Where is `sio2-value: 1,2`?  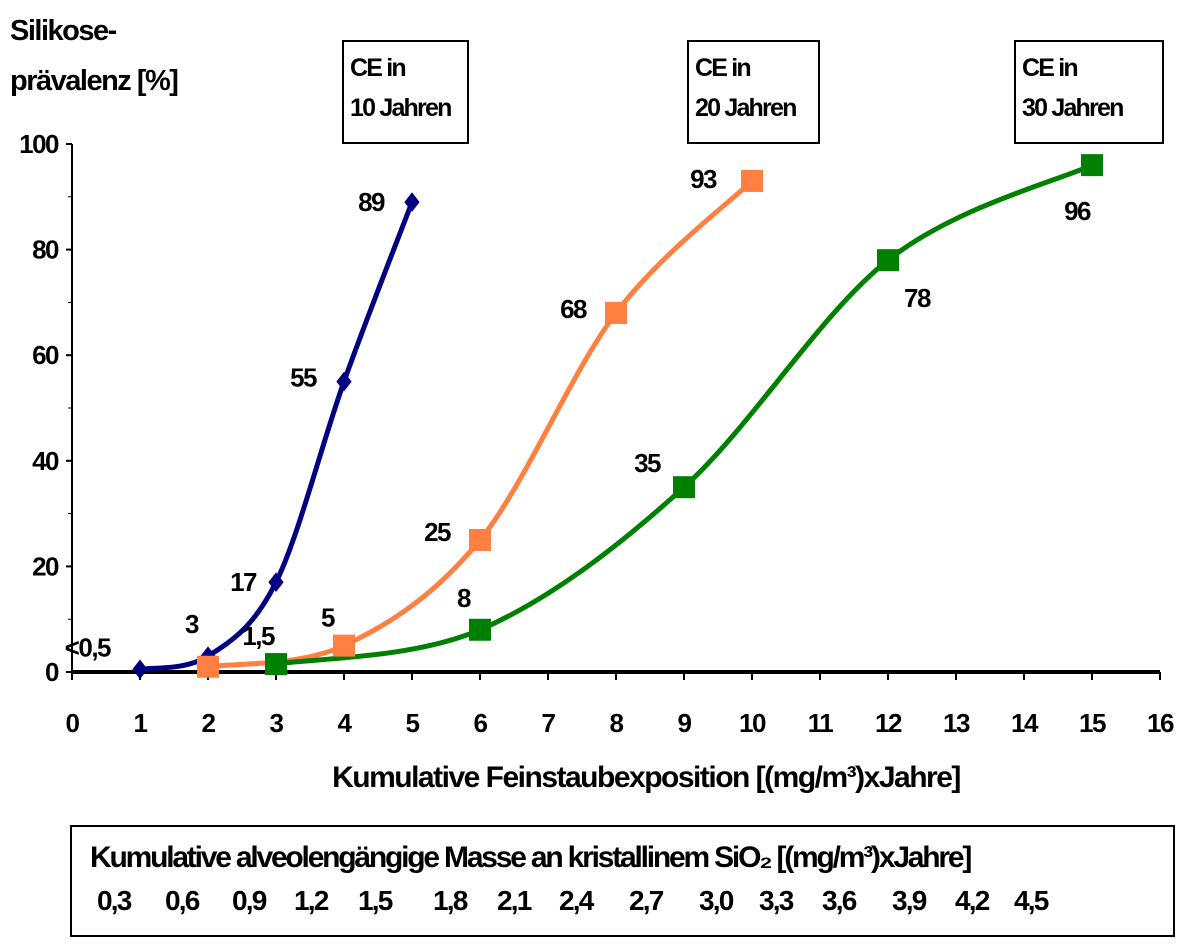
sio2-value: 1,2 is located at coordinates (311, 900).